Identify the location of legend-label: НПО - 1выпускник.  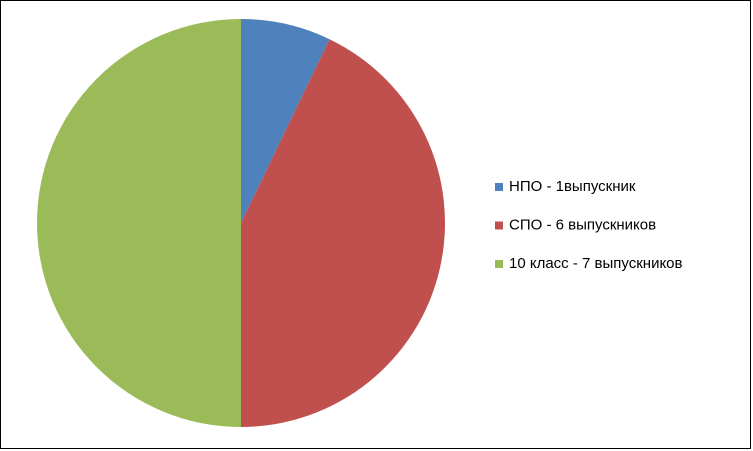
(572, 186).